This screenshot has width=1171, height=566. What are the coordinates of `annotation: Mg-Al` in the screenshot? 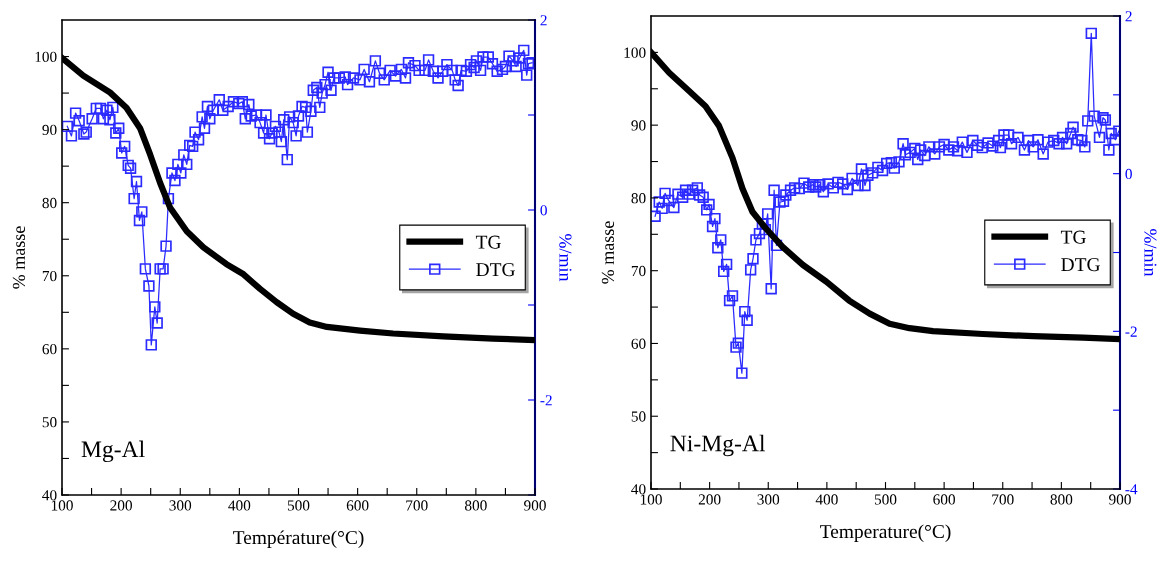 It's located at (113, 451).